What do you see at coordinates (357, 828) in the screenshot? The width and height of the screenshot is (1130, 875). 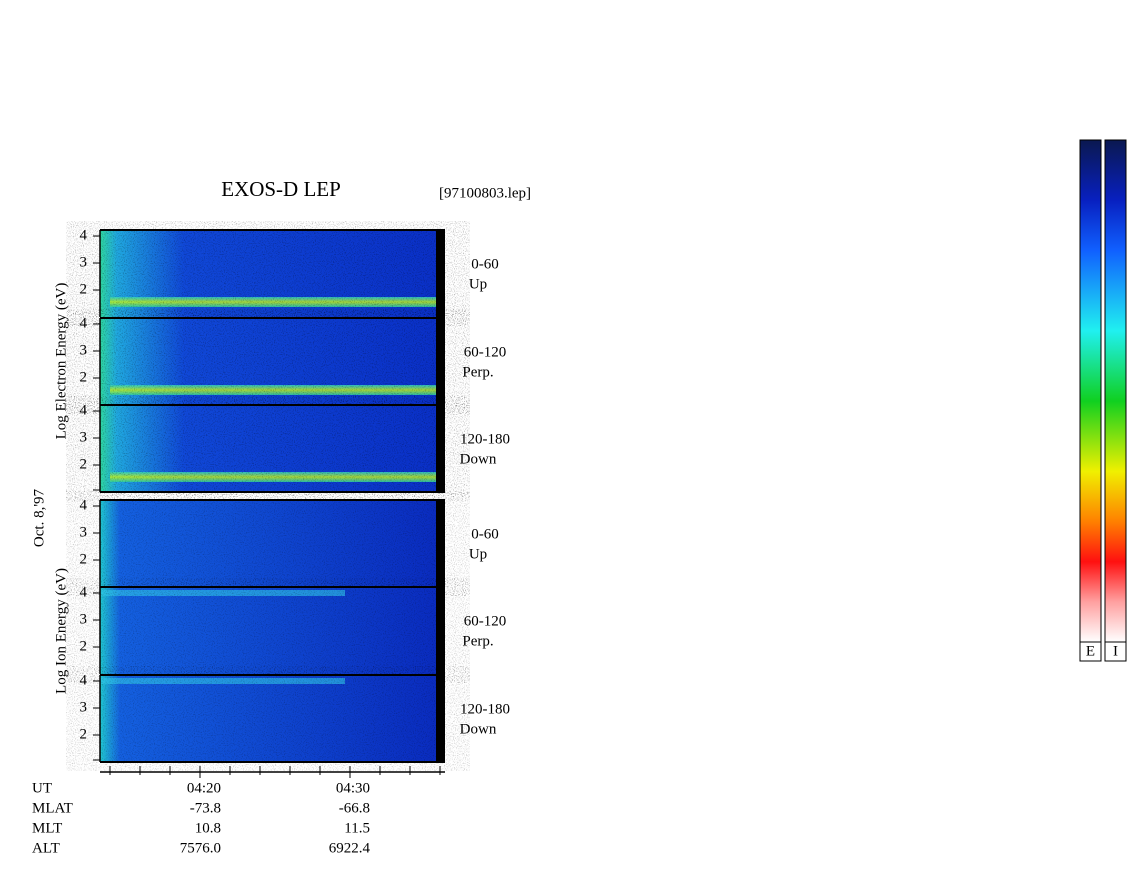 I see `row-value: 11.5` at bounding box center [357, 828].